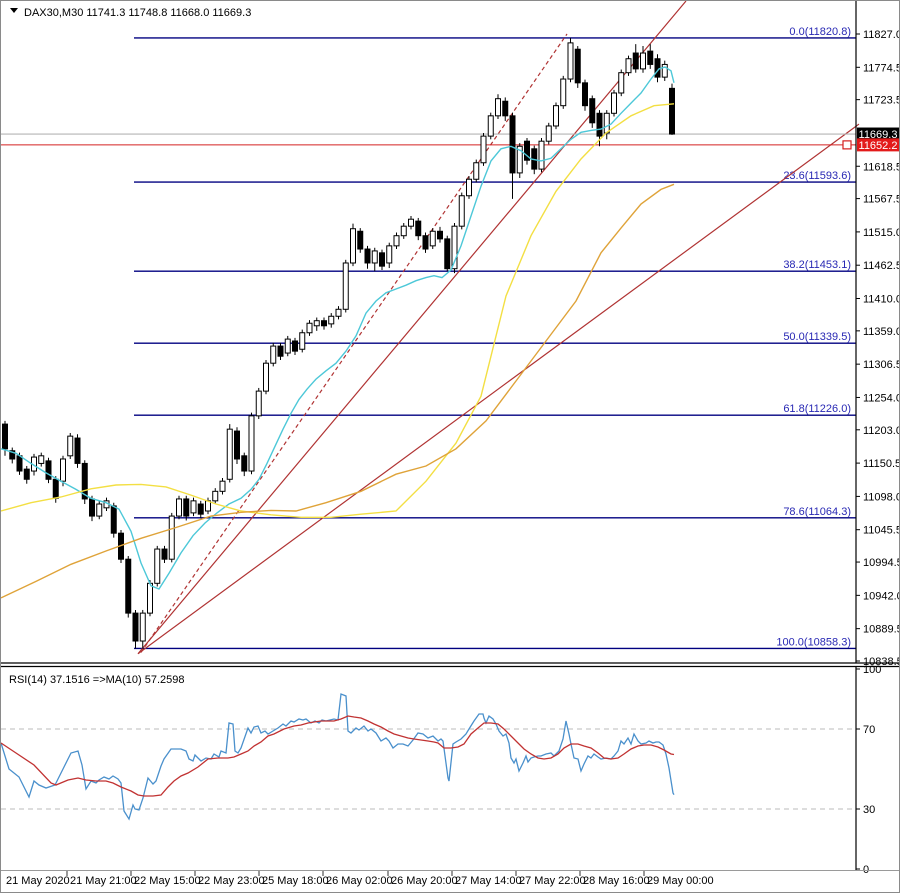 The height and width of the screenshot is (893, 900). I want to click on time-axis-label: 21 May 21:00, so click(103, 881).